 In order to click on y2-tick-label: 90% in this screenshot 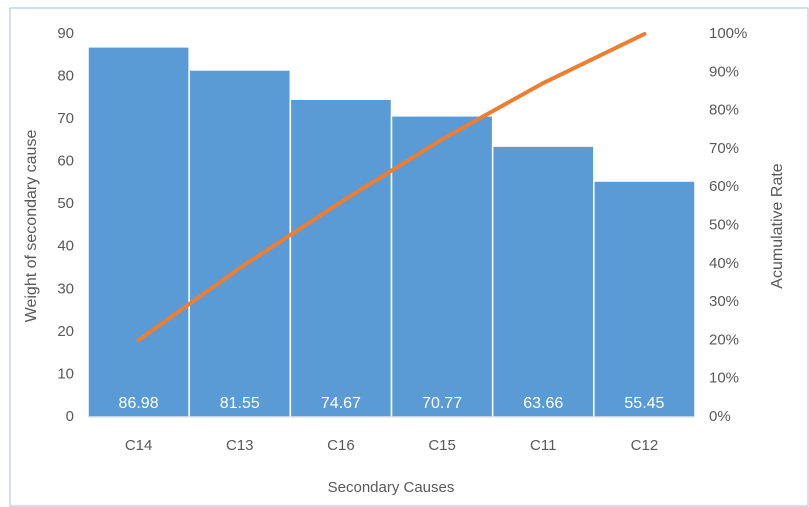, I will do `click(724, 71)`.